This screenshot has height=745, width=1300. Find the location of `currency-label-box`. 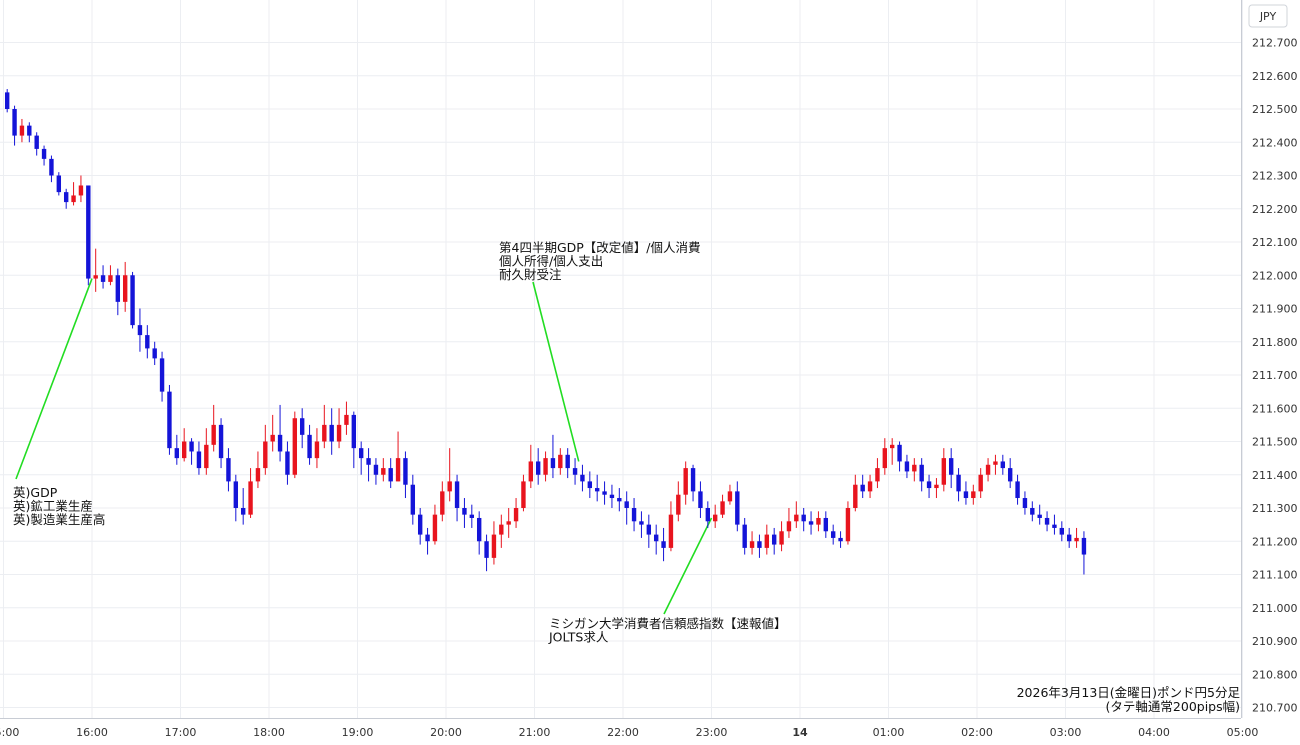

currency-label-box is located at coordinates (1268, 16).